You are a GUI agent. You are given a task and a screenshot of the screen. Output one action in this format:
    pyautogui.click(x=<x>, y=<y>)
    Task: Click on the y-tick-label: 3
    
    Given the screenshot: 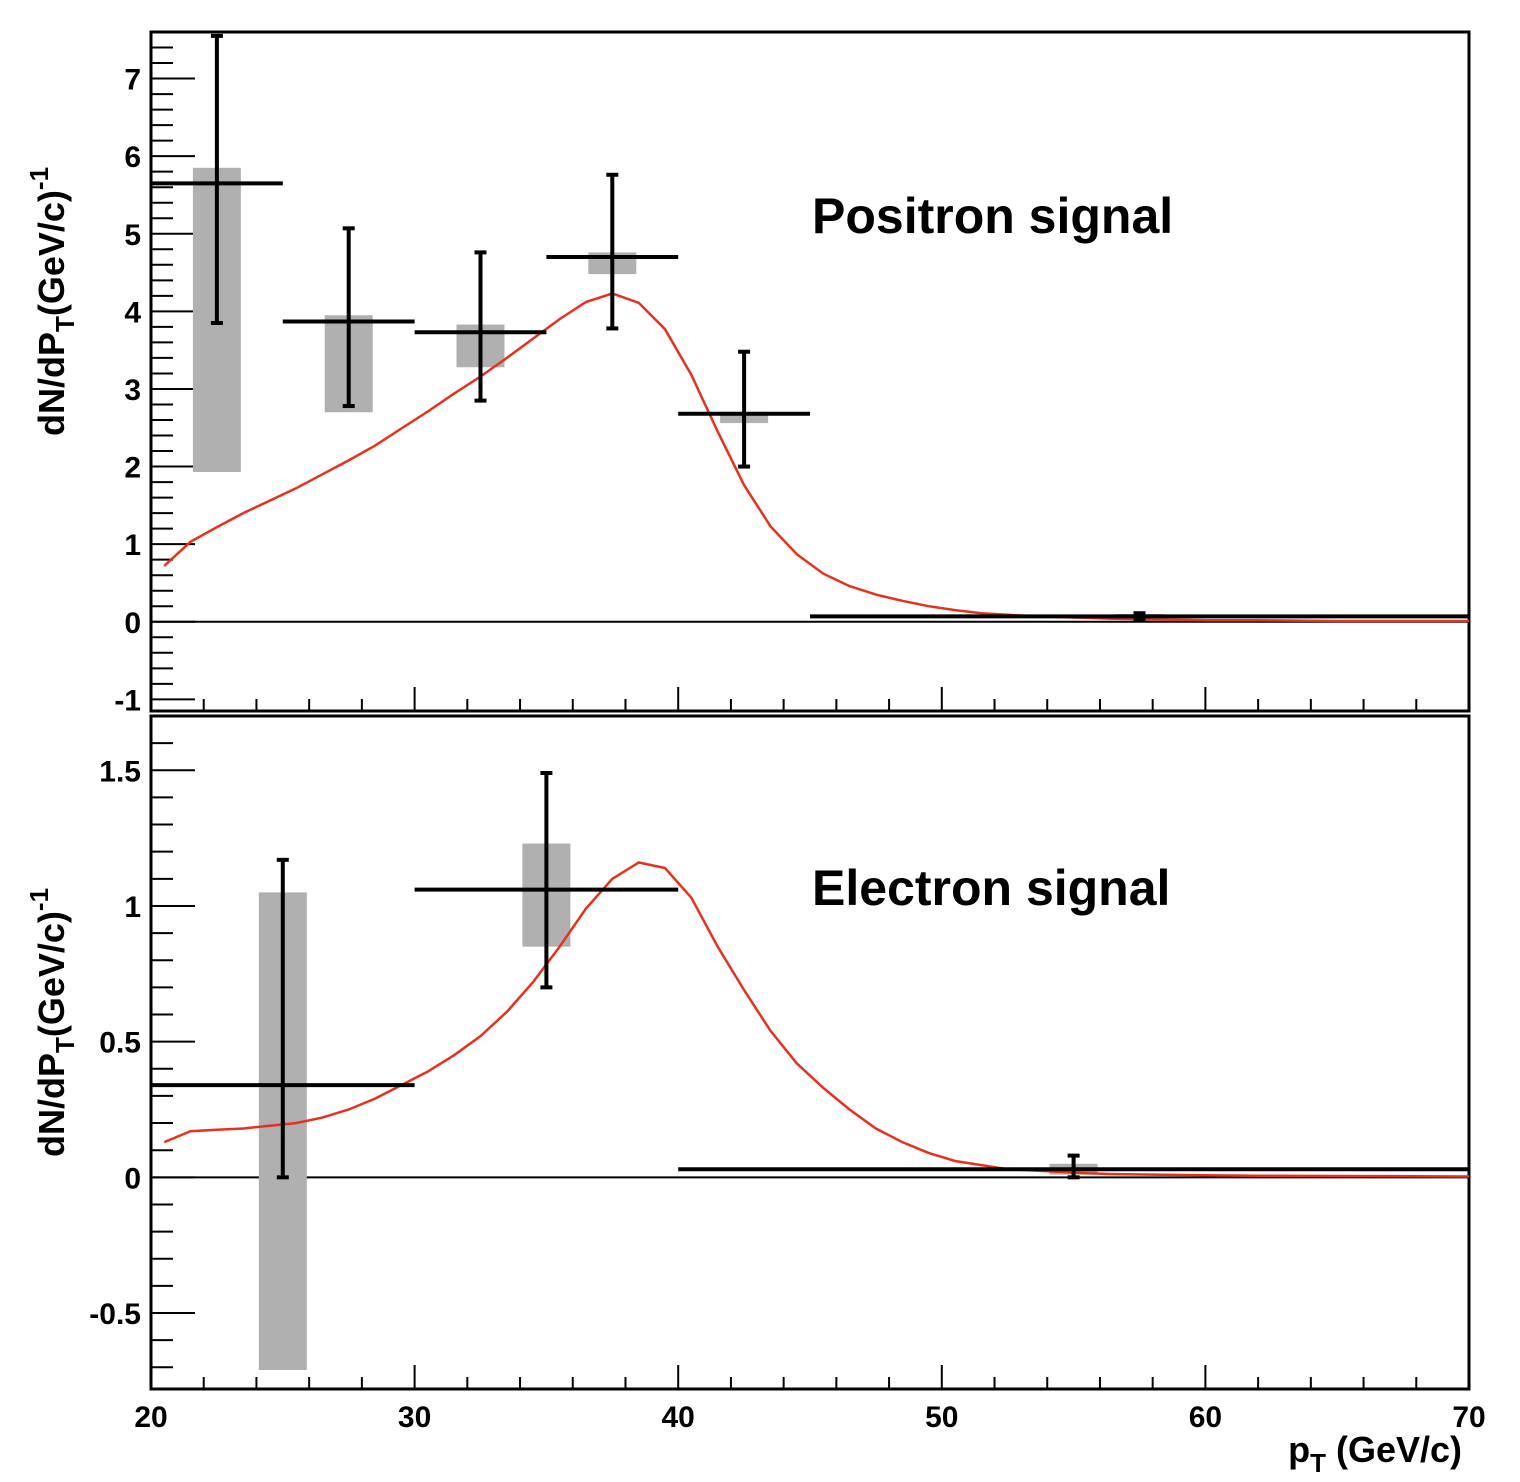 What is the action you would take?
    pyautogui.click(x=132, y=390)
    